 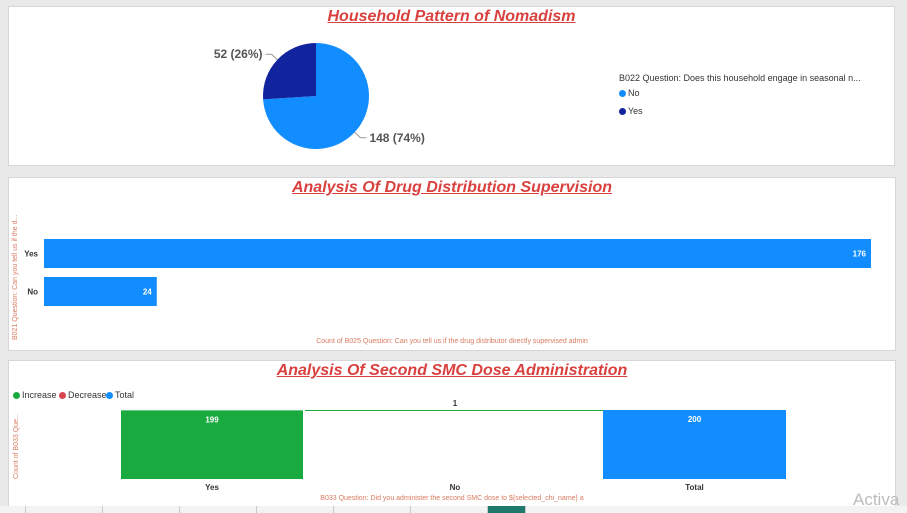 I want to click on legend-dot-yes, so click(x=622, y=111).